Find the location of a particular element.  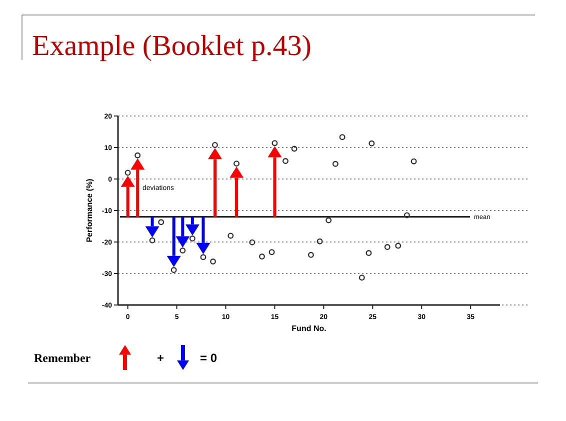

y-axis-title: Performance (%) is located at coordinates (89, 210).